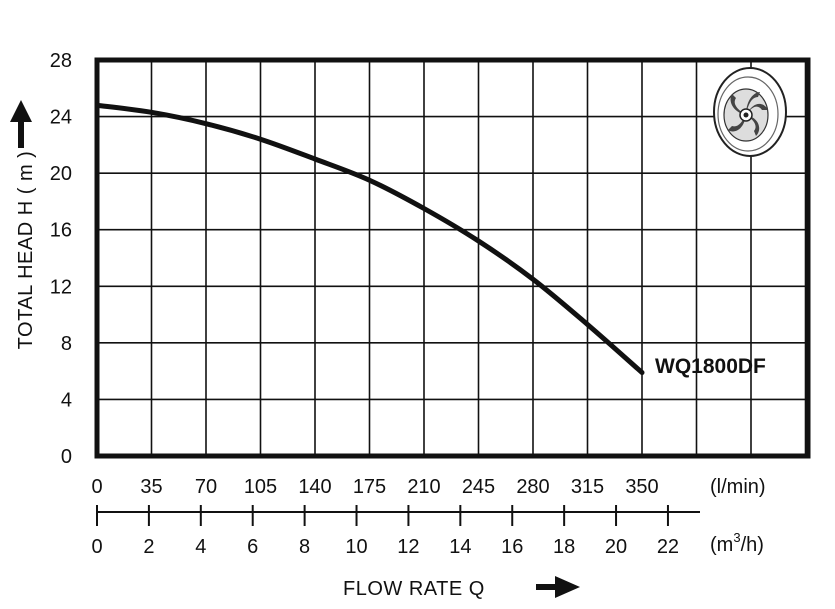 The image size is (835, 609). What do you see at coordinates (616, 547) in the screenshot?
I see `x-tick-label-m3h: 20` at bounding box center [616, 547].